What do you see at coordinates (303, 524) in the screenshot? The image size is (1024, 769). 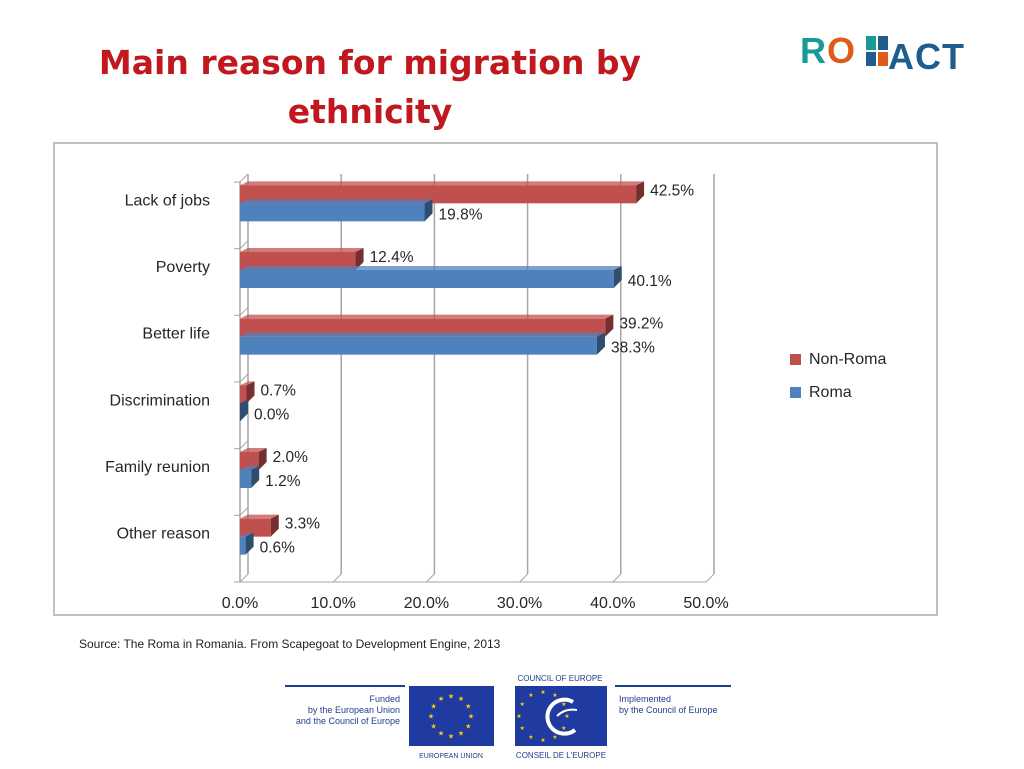 I see `data-label: 3.3%` at bounding box center [303, 524].